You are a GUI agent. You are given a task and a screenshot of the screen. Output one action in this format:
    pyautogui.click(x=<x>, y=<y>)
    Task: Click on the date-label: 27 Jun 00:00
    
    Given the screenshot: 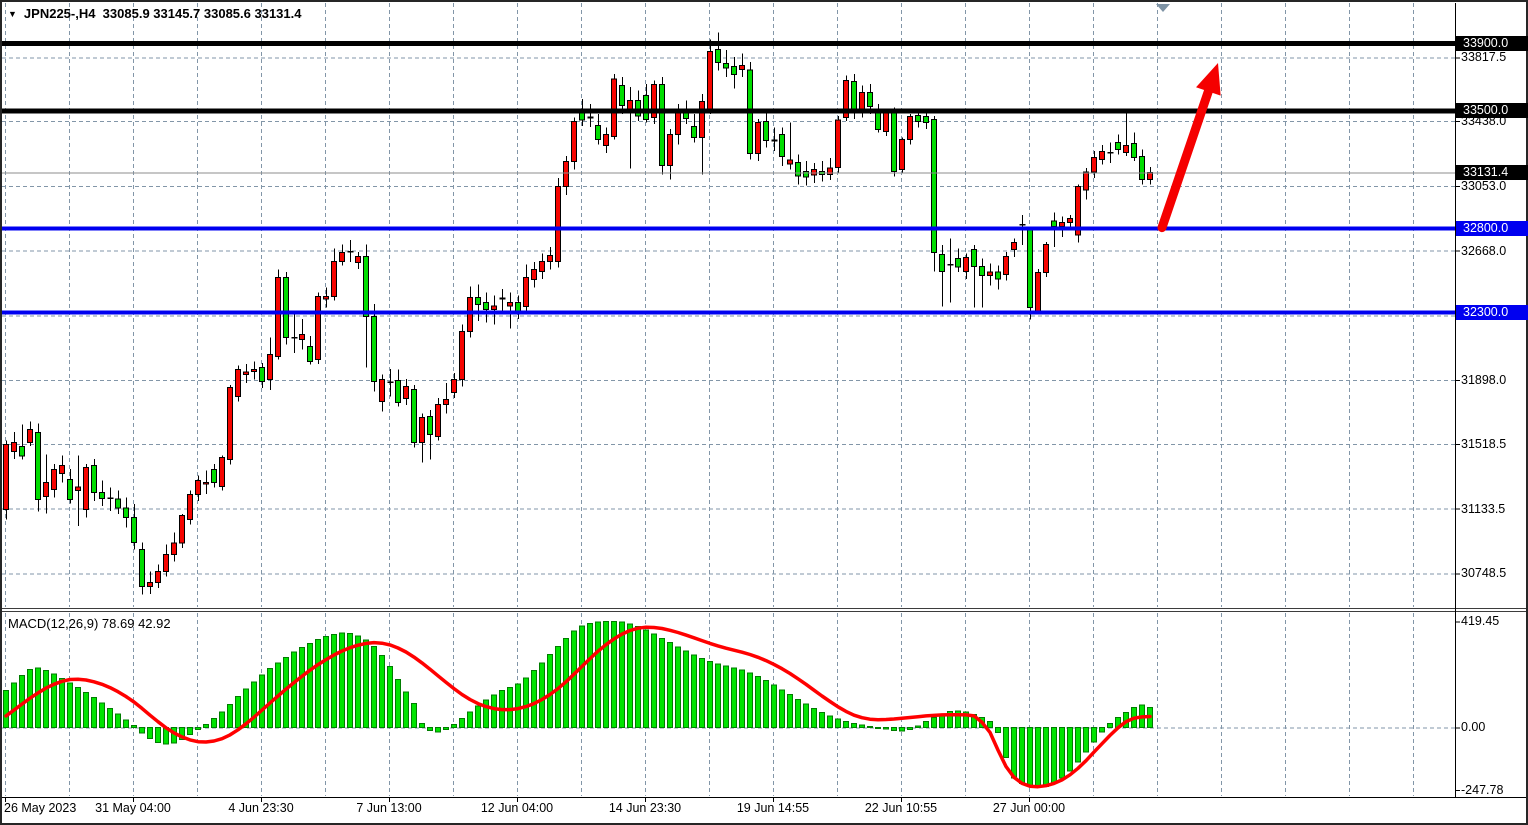 What is the action you would take?
    pyautogui.click(x=1029, y=808)
    